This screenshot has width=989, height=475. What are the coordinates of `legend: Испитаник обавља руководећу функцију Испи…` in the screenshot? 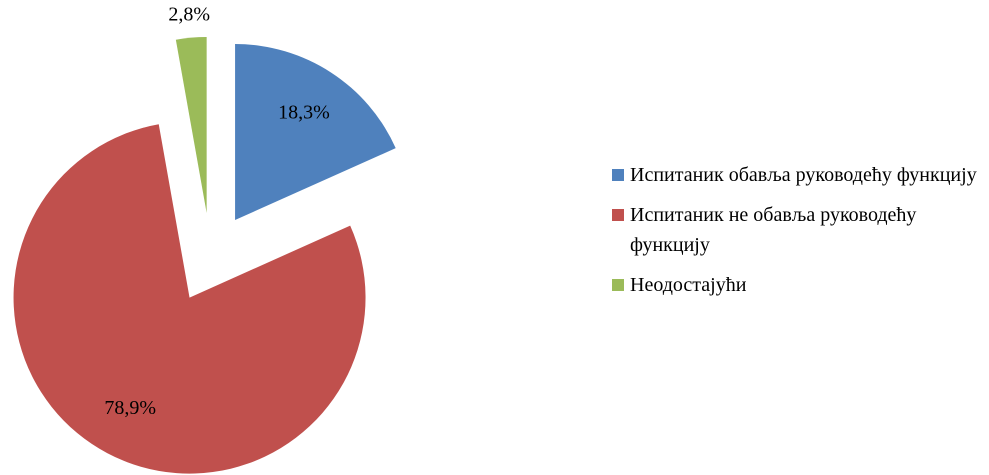 It's located at (797, 235).